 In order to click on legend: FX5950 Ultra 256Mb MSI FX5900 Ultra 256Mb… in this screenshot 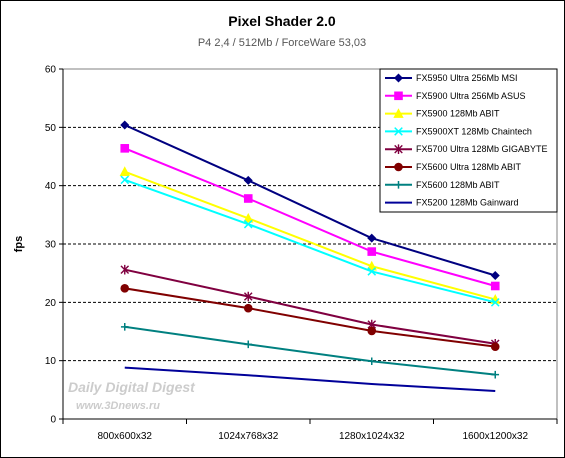, I will do `click(468, 140)`.